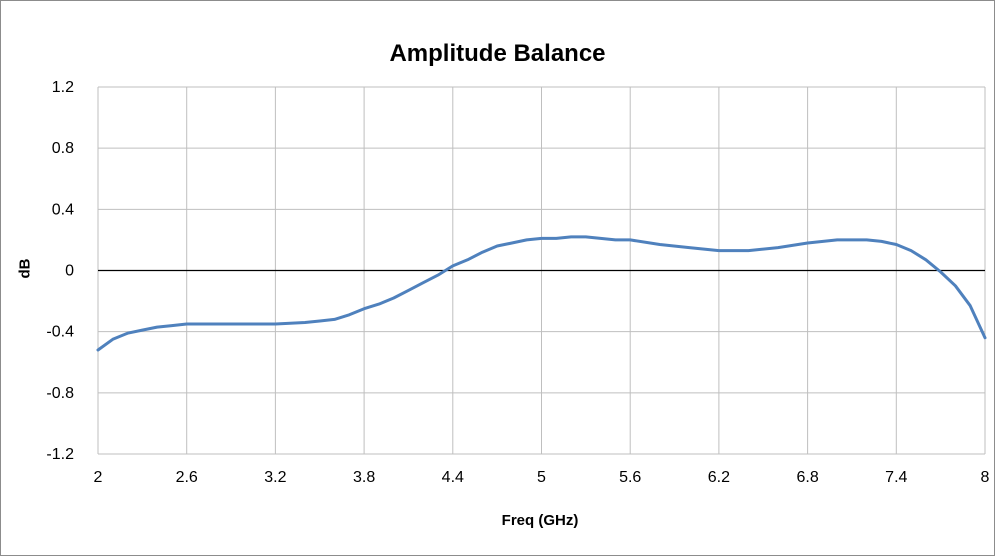 The width and height of the screenshot is (995, 556). I want to click on y-tick-label: -1.2, so click(60, 454).